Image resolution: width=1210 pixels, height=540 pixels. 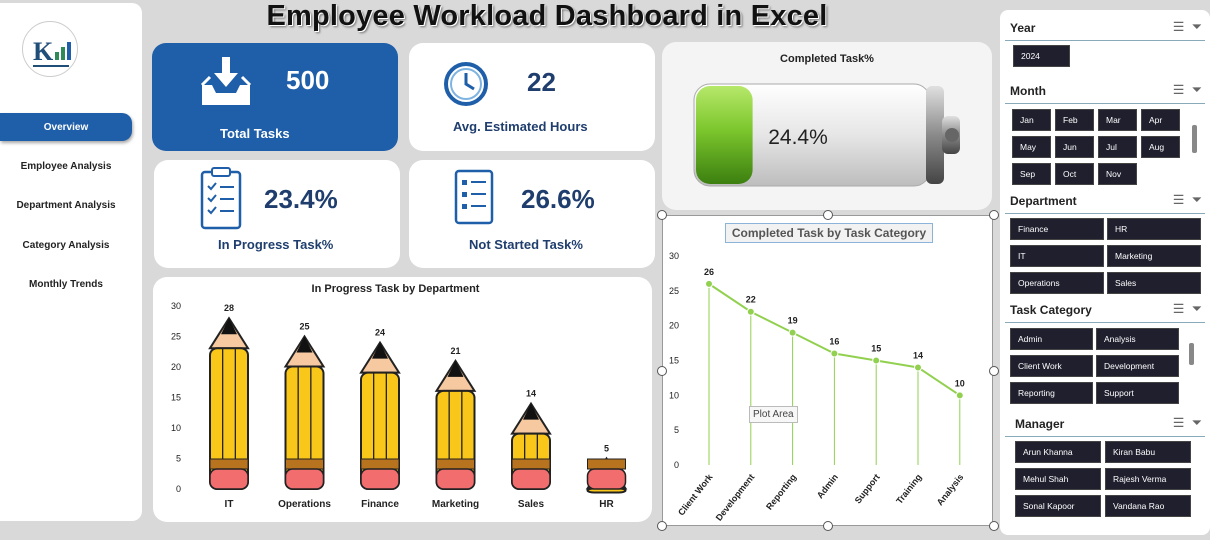 I want to click on slicer-mgr-arun-khanna: Arun Khanna, so click(x=1058, y=452).